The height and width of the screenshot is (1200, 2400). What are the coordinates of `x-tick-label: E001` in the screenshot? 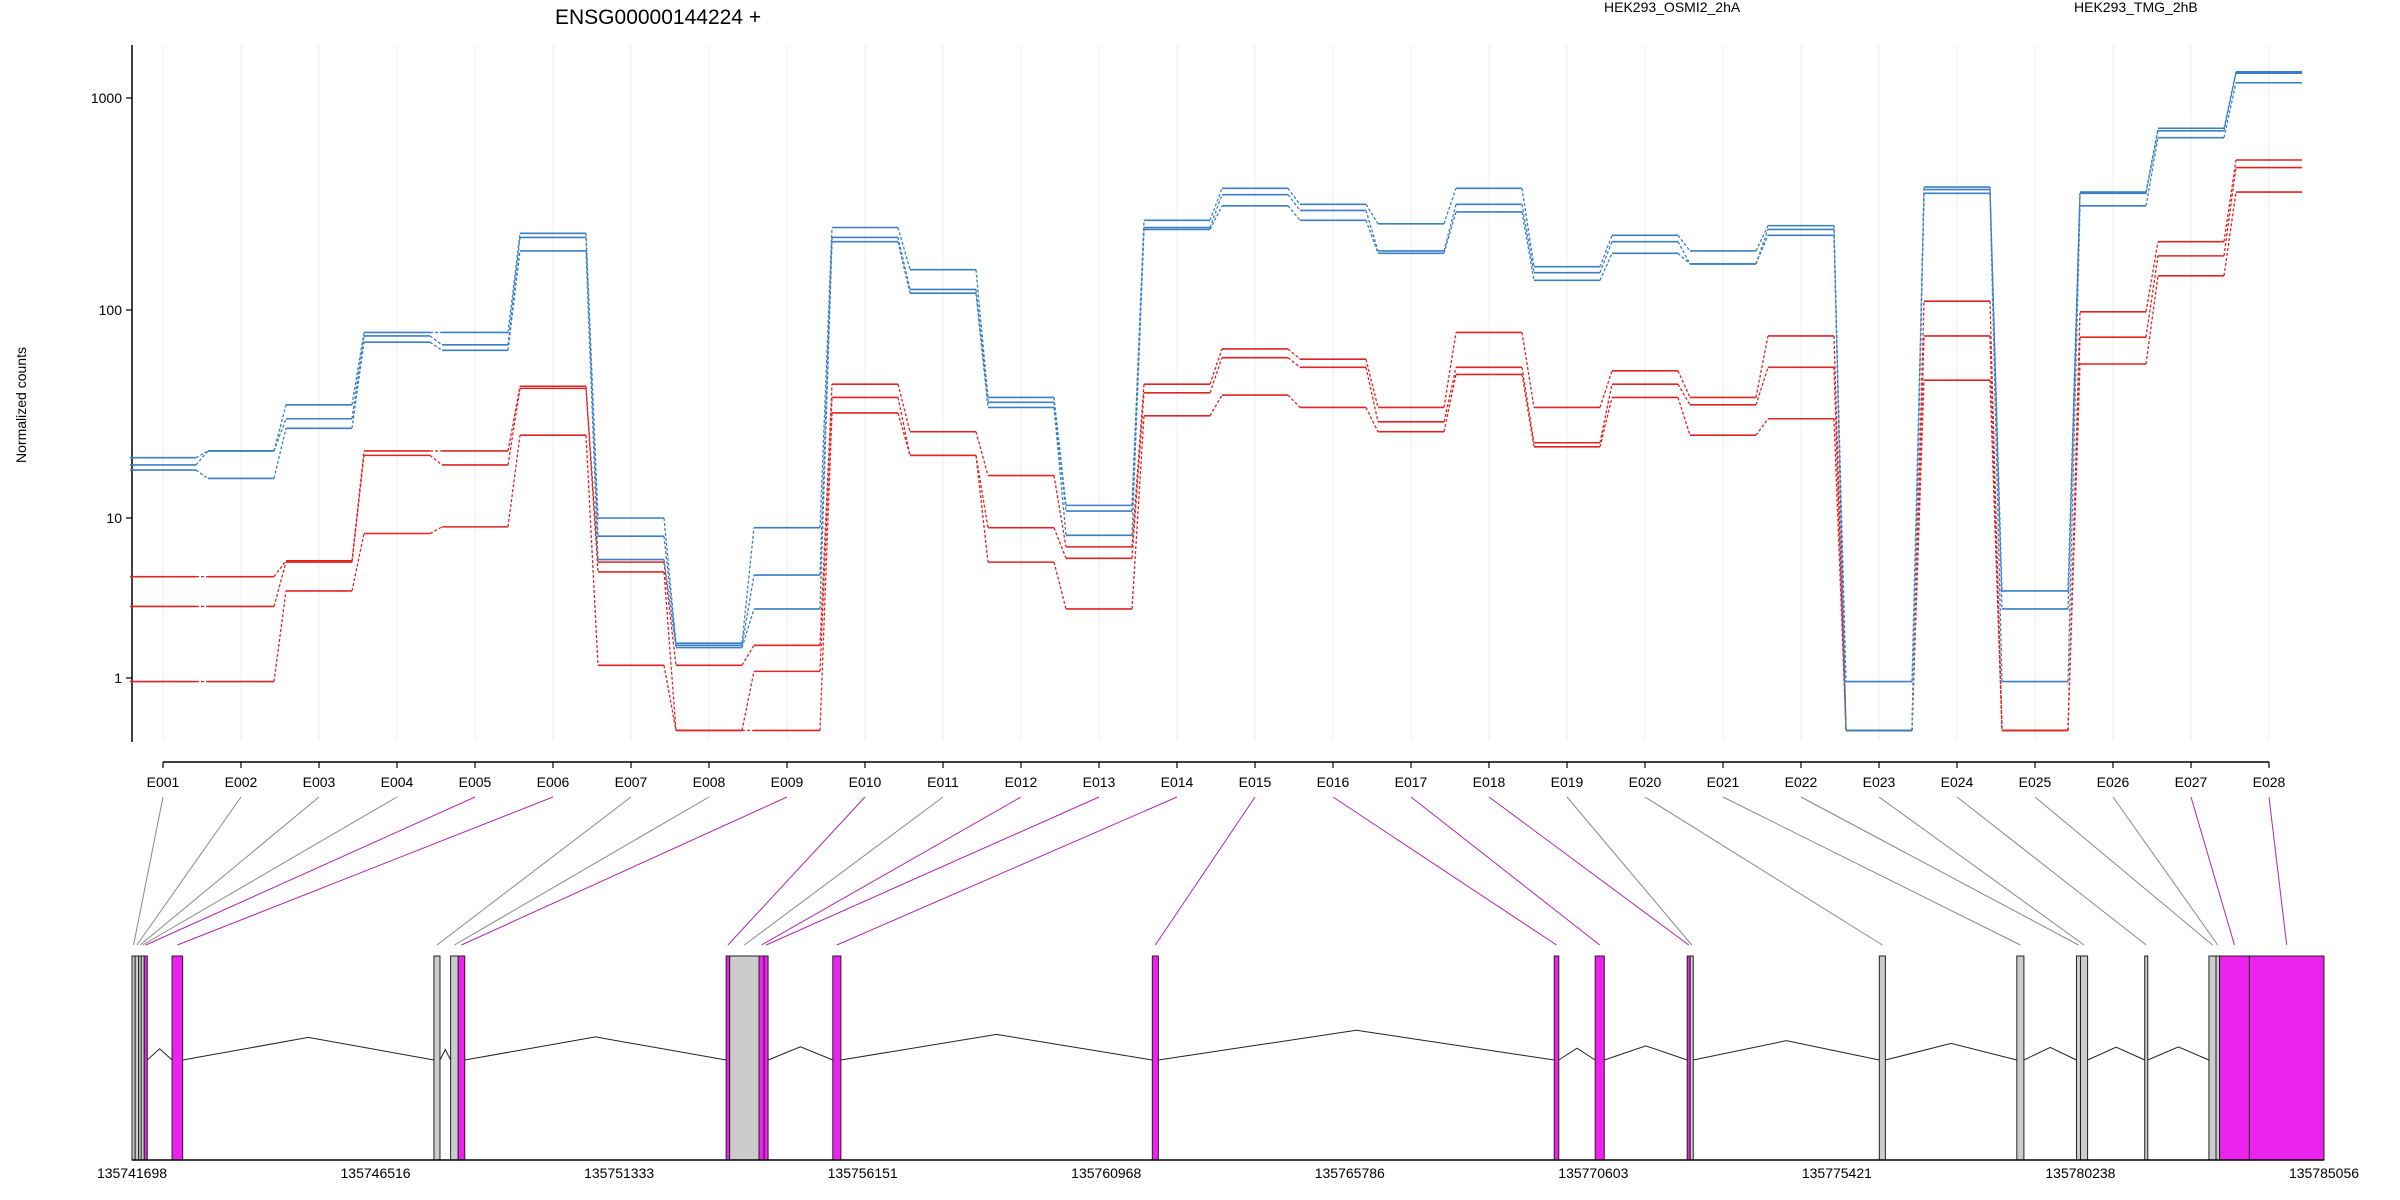 It's located at (163, 782).